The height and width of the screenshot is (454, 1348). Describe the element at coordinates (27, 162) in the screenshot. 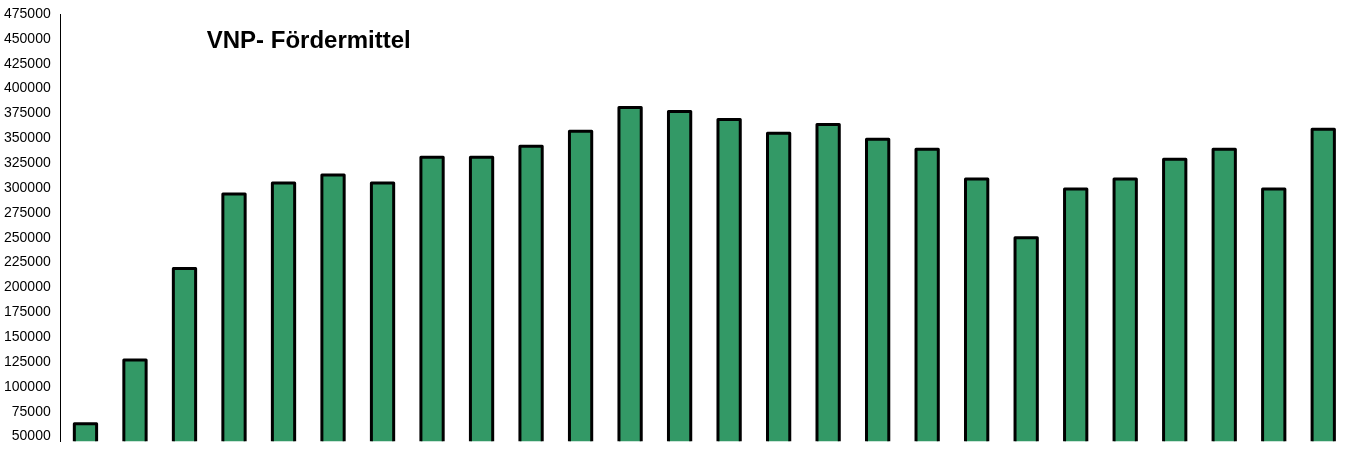

I see `y-tick-label: 325000` at that location.